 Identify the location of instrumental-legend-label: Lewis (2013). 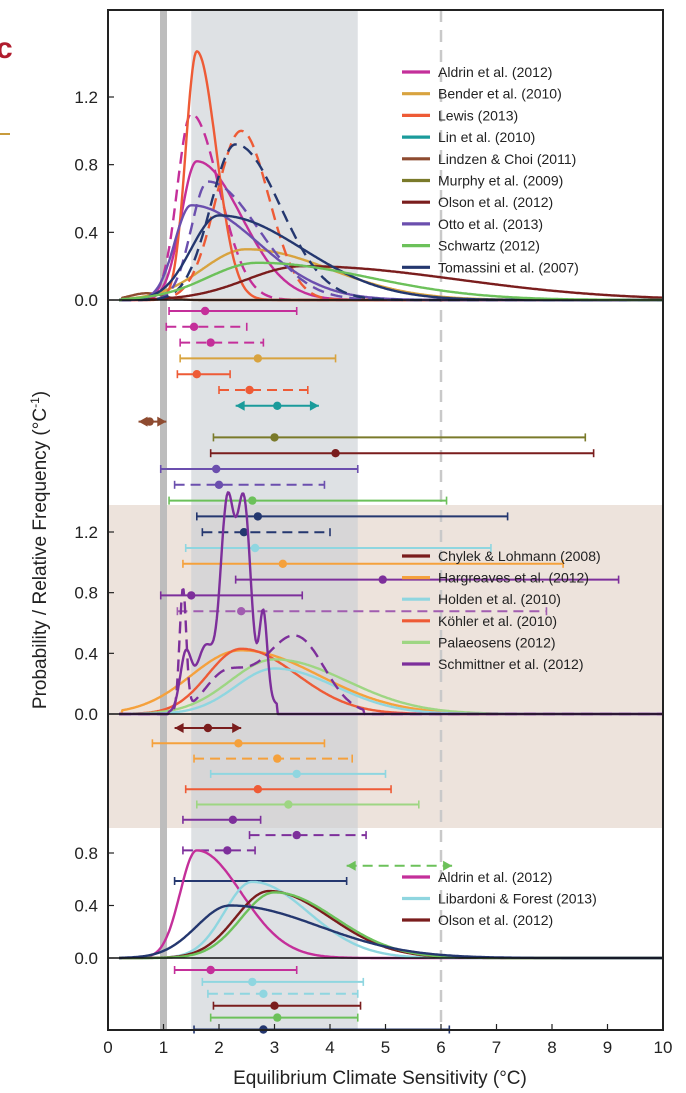
(478, 115).